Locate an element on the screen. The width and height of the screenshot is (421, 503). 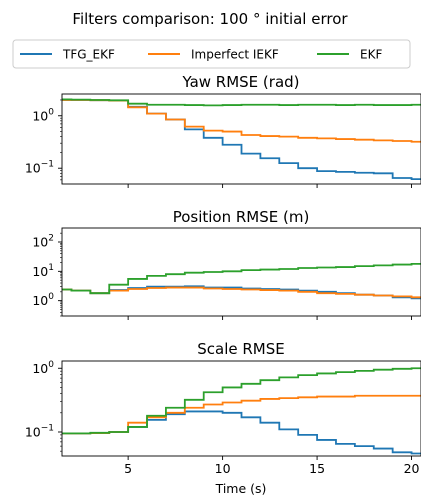
x-axis-label: Time (s) is located at coordinates (241, 488).